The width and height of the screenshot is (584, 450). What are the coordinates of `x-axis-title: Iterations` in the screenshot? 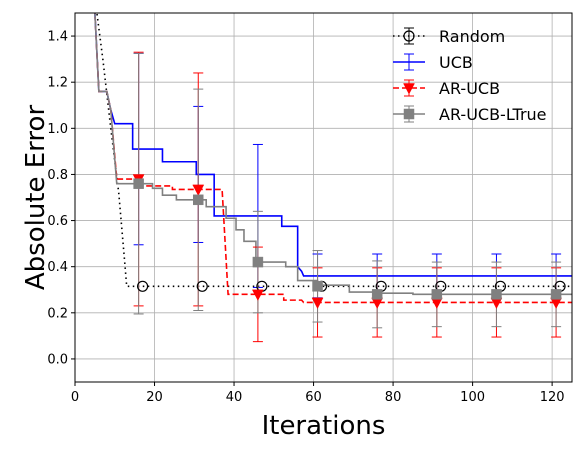 It's located at (324, 426).